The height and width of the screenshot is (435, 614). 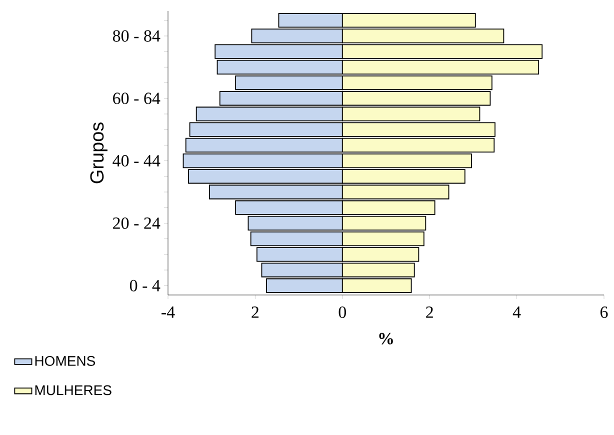 What do you see at coordinates (136, 161) in the screenshot?
I see `y-tick-label: 40 - 44` at bounding box center [136, 161].